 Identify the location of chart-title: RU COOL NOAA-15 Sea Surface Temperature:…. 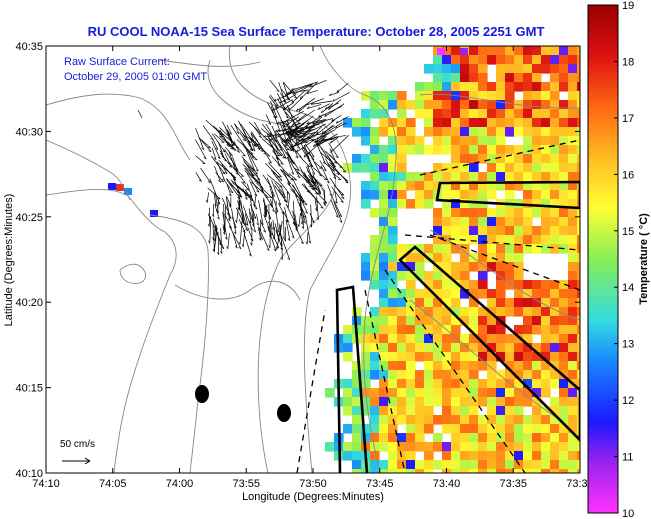
(316, 31).